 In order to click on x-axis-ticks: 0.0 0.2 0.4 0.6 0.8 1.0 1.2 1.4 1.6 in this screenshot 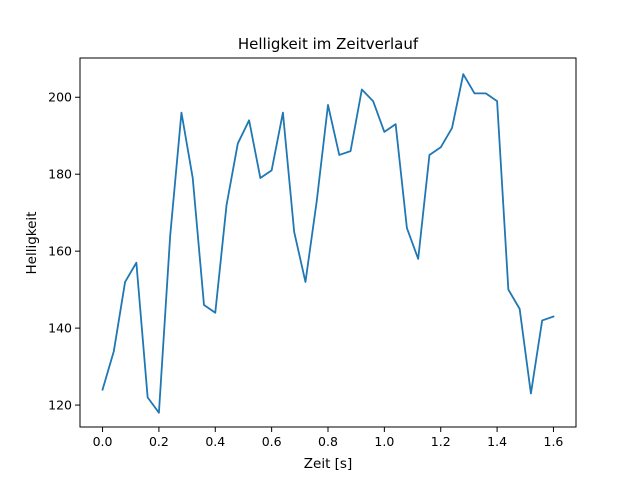, I will do `click(328, 438)`.